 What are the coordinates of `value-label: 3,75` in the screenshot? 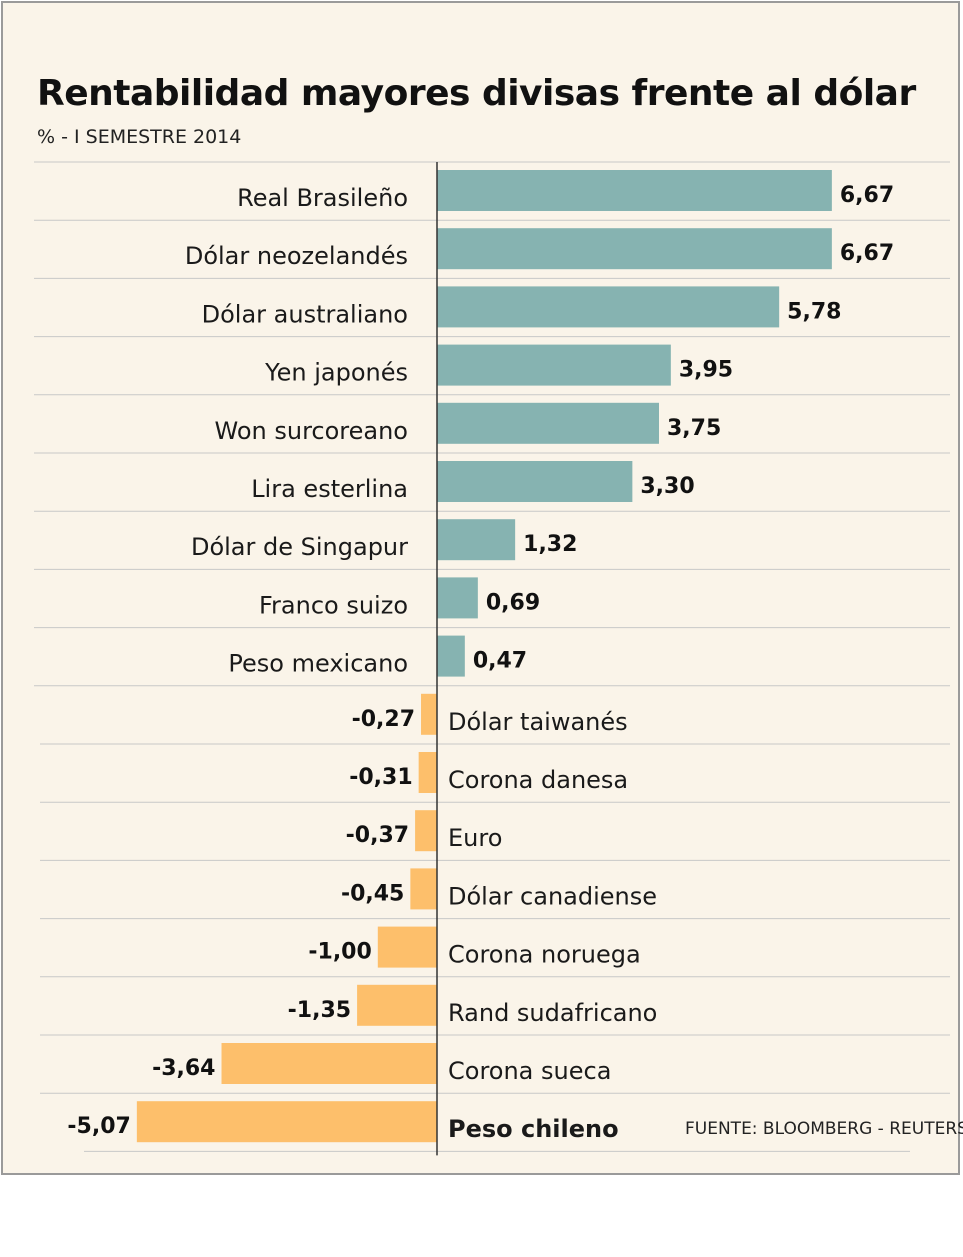 It's located at (694, 428).